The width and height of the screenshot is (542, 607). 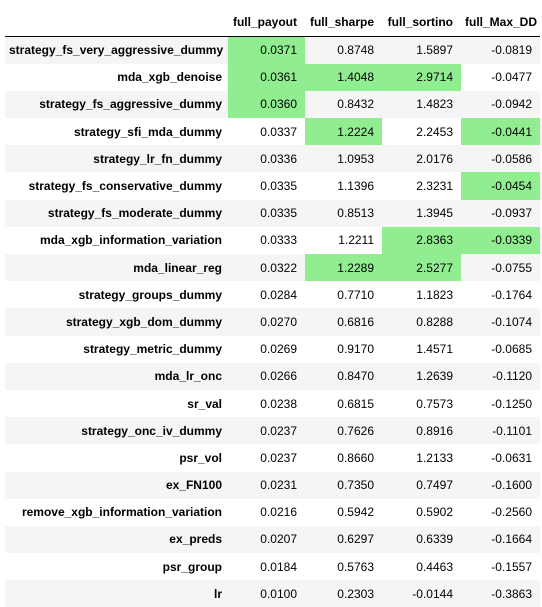 What do you see at coordinates (421, 185) in the screenshot?
I see `cell-full-sortino: 2.3231` at bounding box center [421, 185].